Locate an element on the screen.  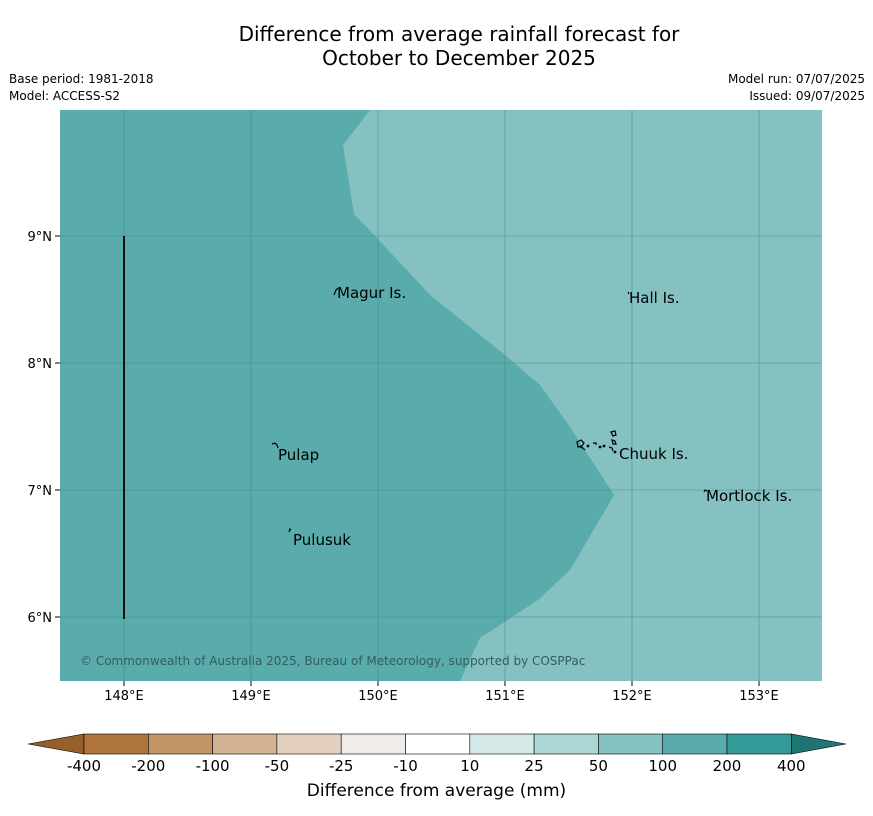
meta-left: Base period: 1981-2018 Model: ACCESS-S2 is located at coordinates (81, 88).